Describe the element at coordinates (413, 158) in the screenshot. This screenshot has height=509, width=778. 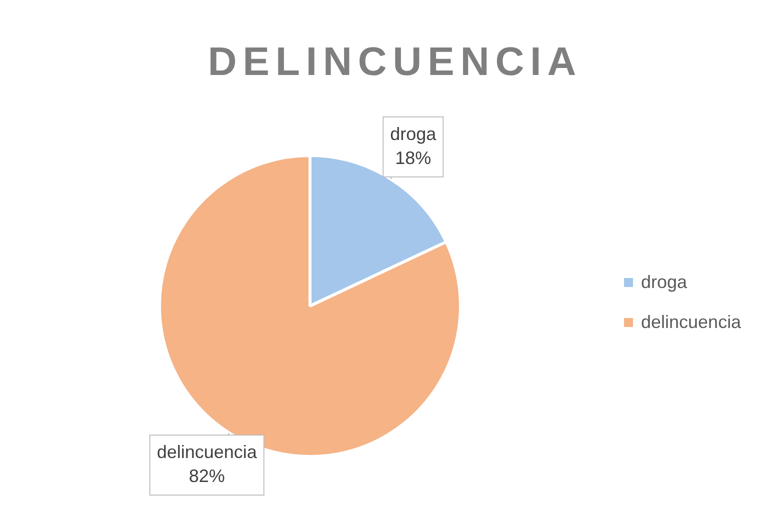
I see `data-label: 18%` at that location.